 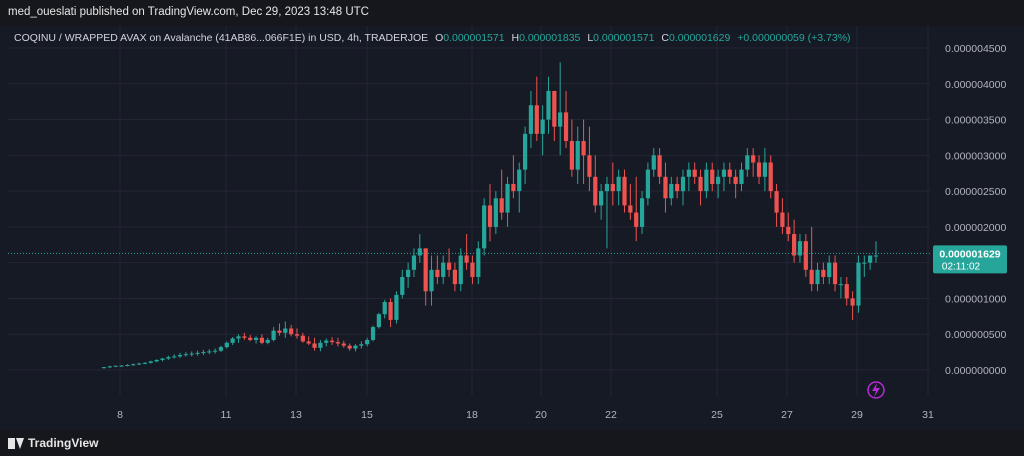 I want to click on time-tick-label: 29, so click(x=857, y=415).